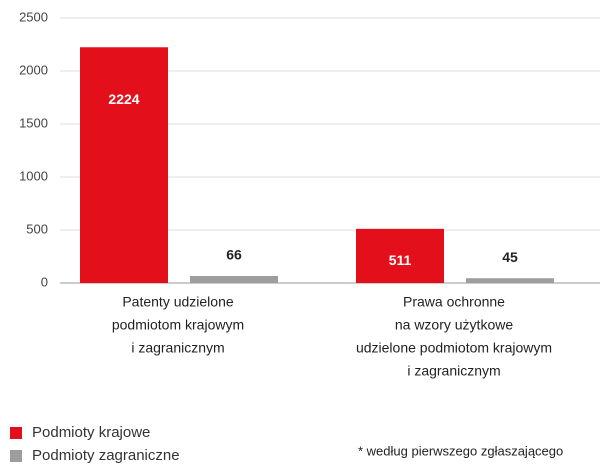 The height and width of the screenshot is (471, 611). What do you see at coordinates (106, 455) in the screenshot?
I see `legend-label: Podmioty zagraniczne` at bounding box center [106, 455].